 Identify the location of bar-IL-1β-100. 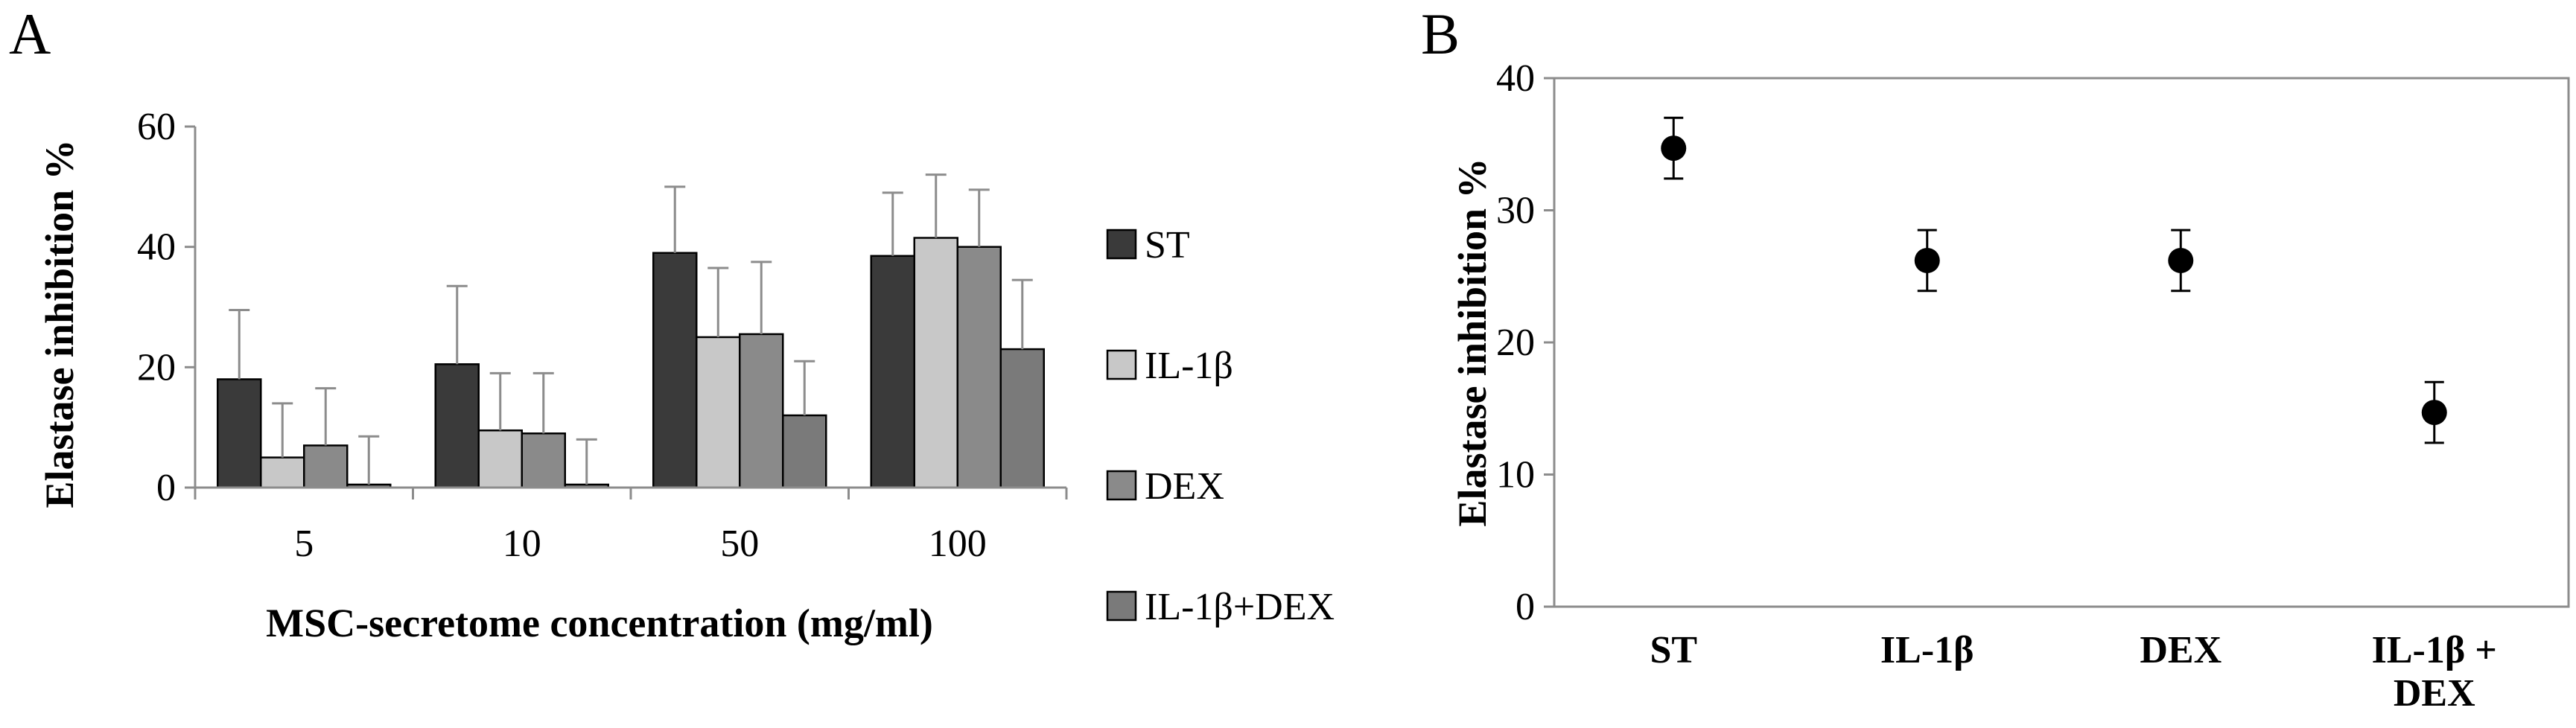
(935, 363).